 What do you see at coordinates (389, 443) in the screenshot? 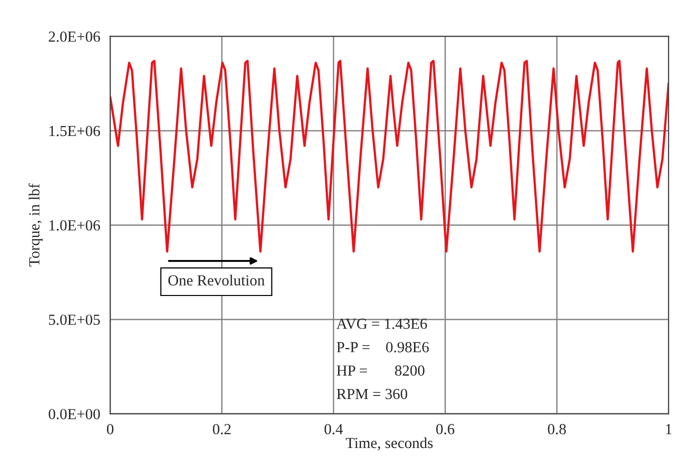
I see `x-axis-title: Time, seconds` at bounding box center [389, 443].